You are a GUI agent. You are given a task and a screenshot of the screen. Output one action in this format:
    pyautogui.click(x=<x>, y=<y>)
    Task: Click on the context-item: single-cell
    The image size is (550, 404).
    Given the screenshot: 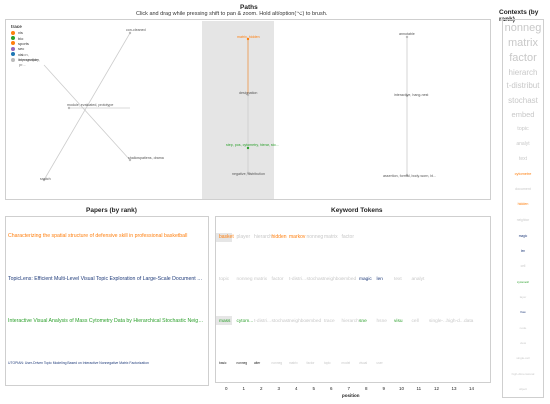 What is the action you would take?
    pyautogui.click(x=523, y=358)
    